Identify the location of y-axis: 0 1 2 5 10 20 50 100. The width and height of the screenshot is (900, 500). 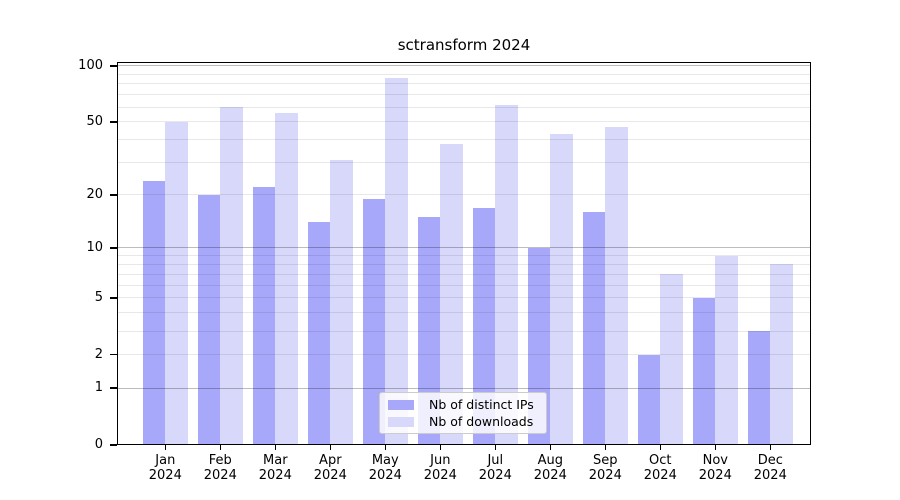
(58, 255).